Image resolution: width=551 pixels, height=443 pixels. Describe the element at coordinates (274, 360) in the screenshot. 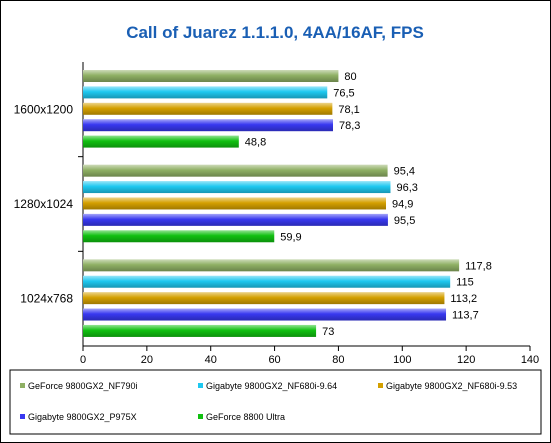

I see `x-tick-label: 60` at that location.